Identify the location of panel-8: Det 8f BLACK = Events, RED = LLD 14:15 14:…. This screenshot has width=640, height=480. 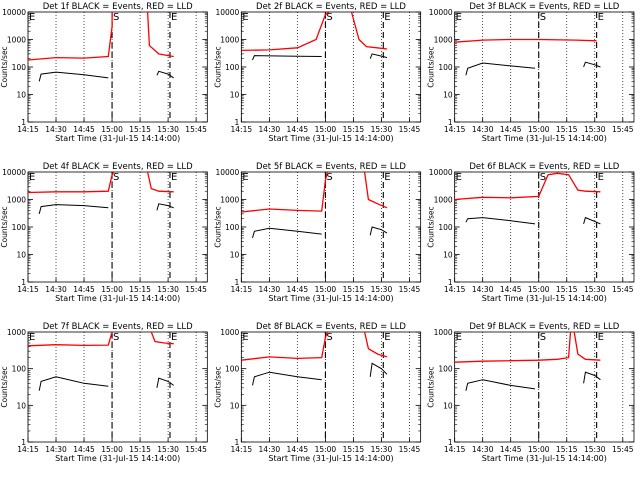
(317, 392).